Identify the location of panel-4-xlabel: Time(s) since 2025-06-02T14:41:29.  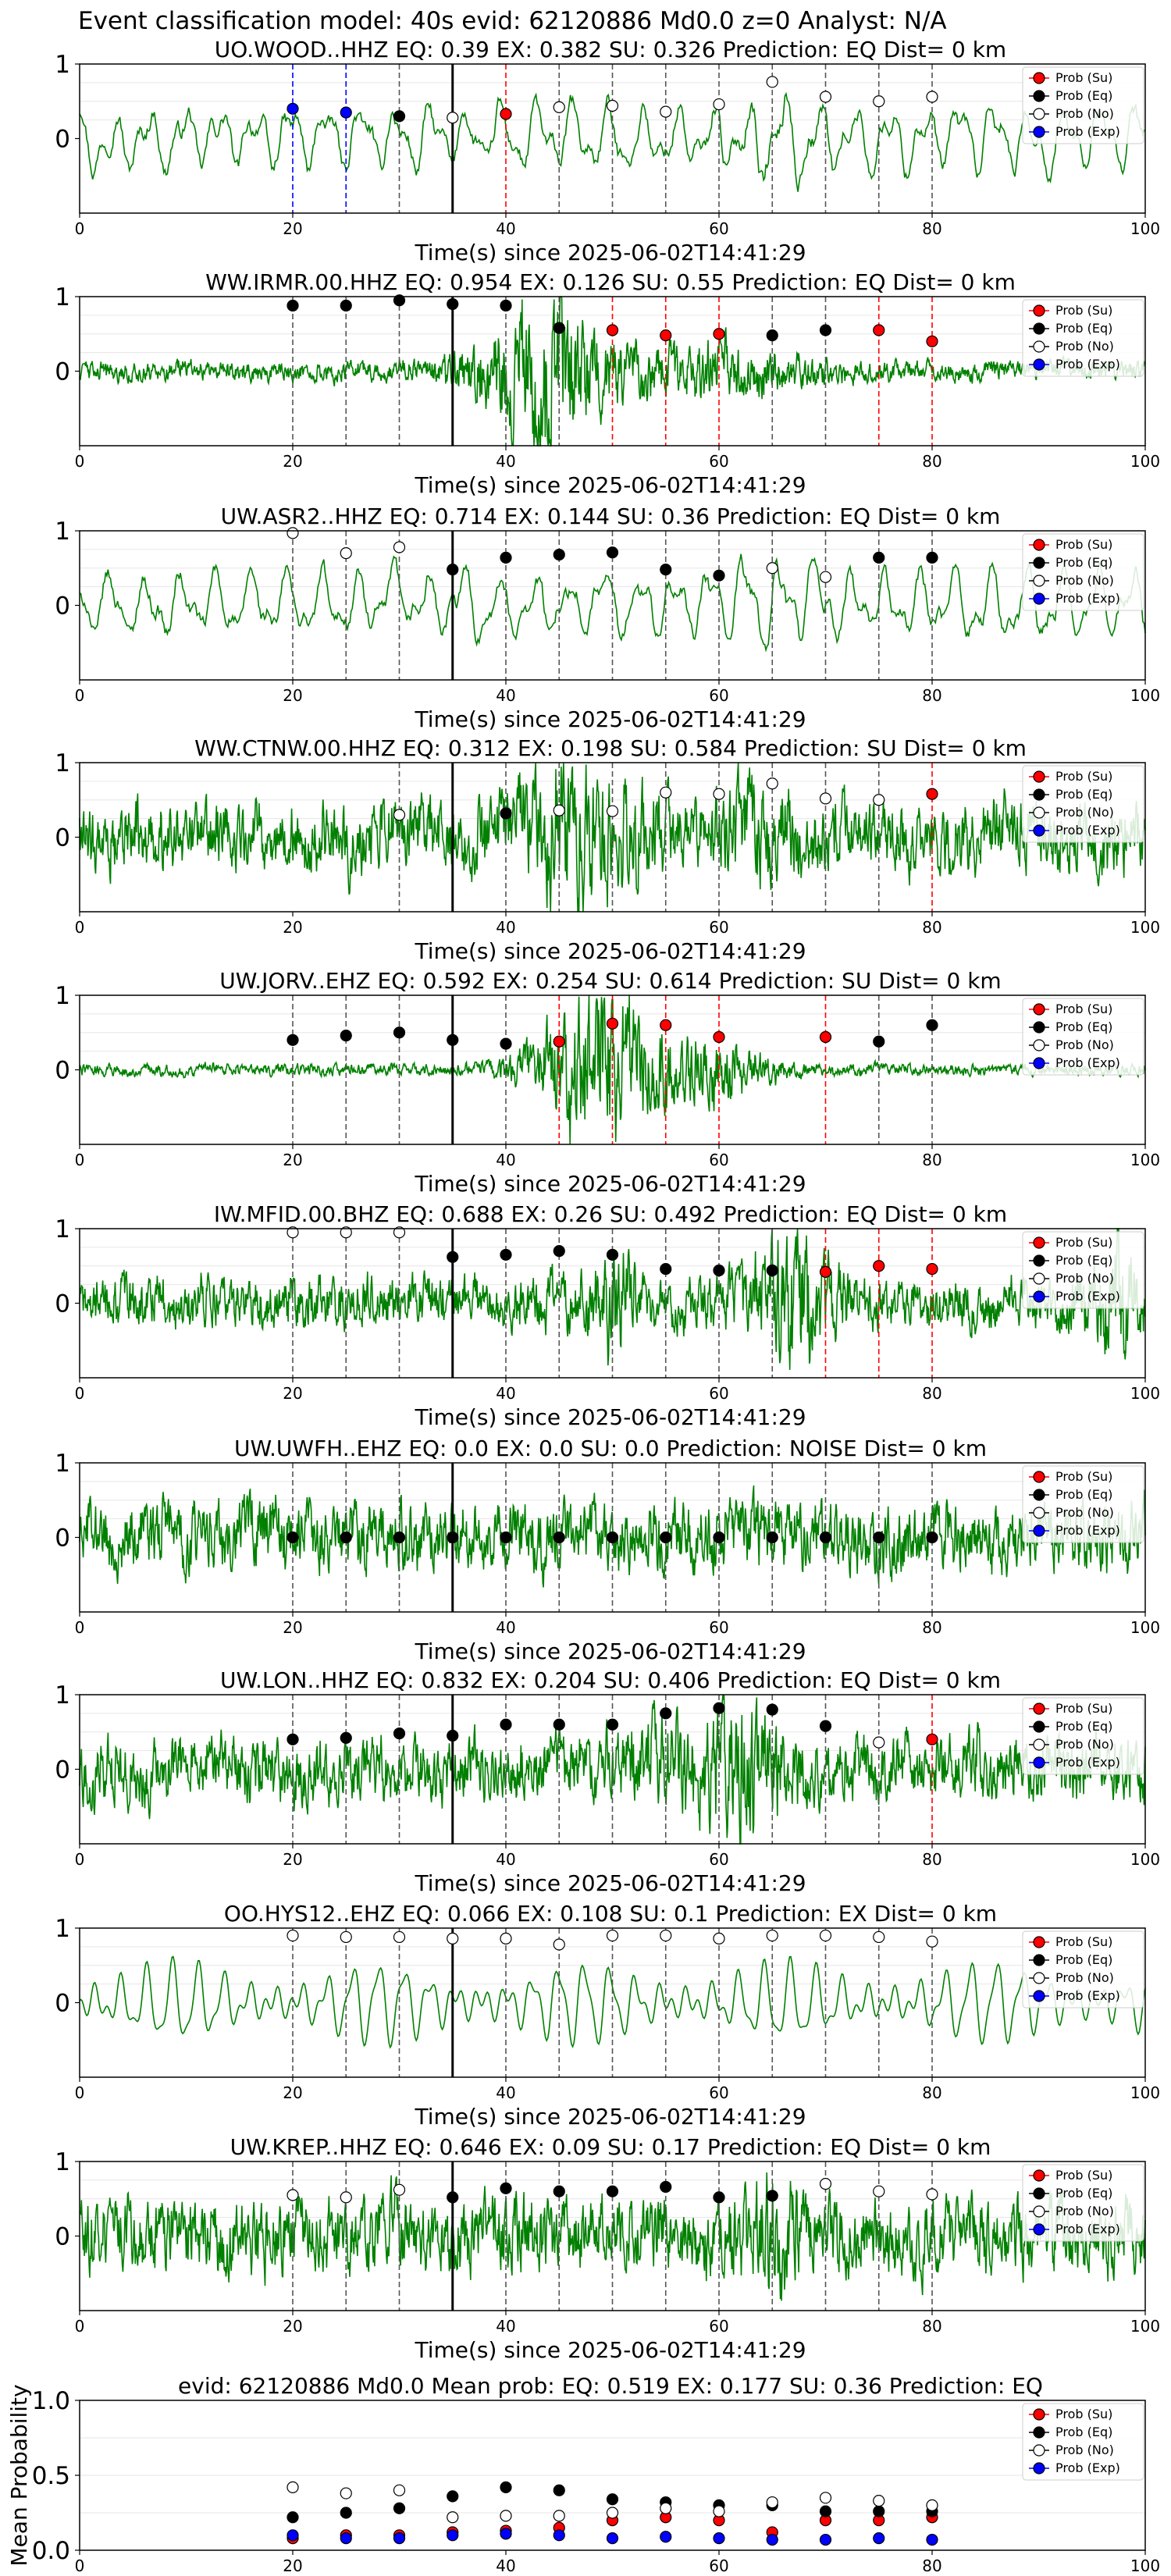
(610, 951).